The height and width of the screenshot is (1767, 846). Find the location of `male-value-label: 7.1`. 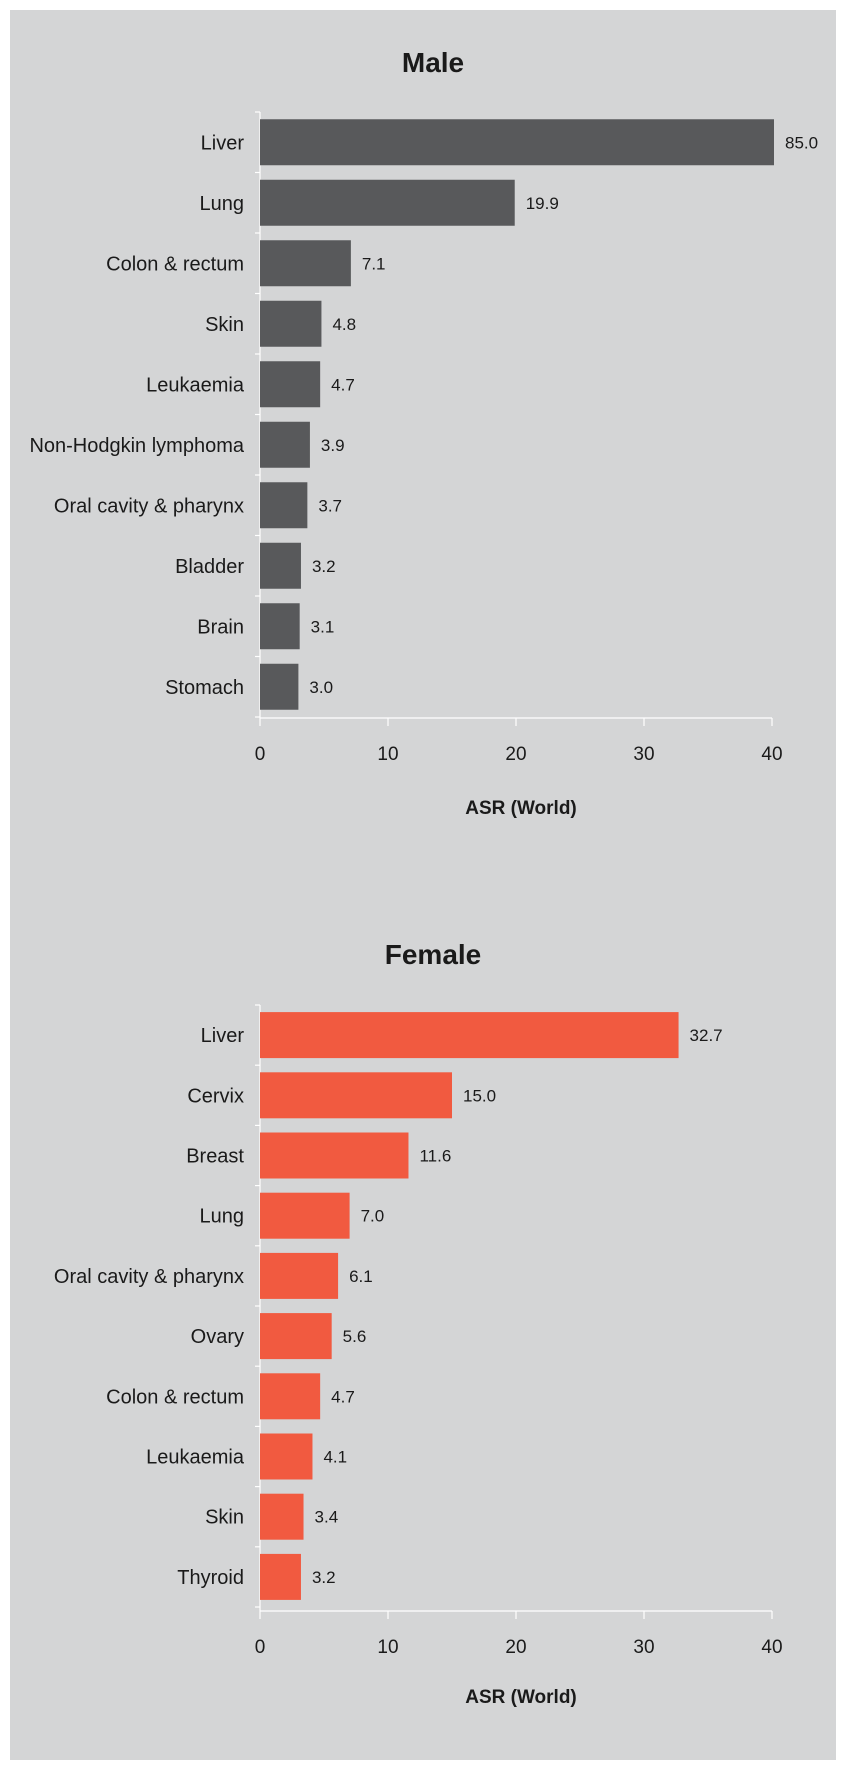

male-value-label: 7.1 is located at coordinates (374, 263).